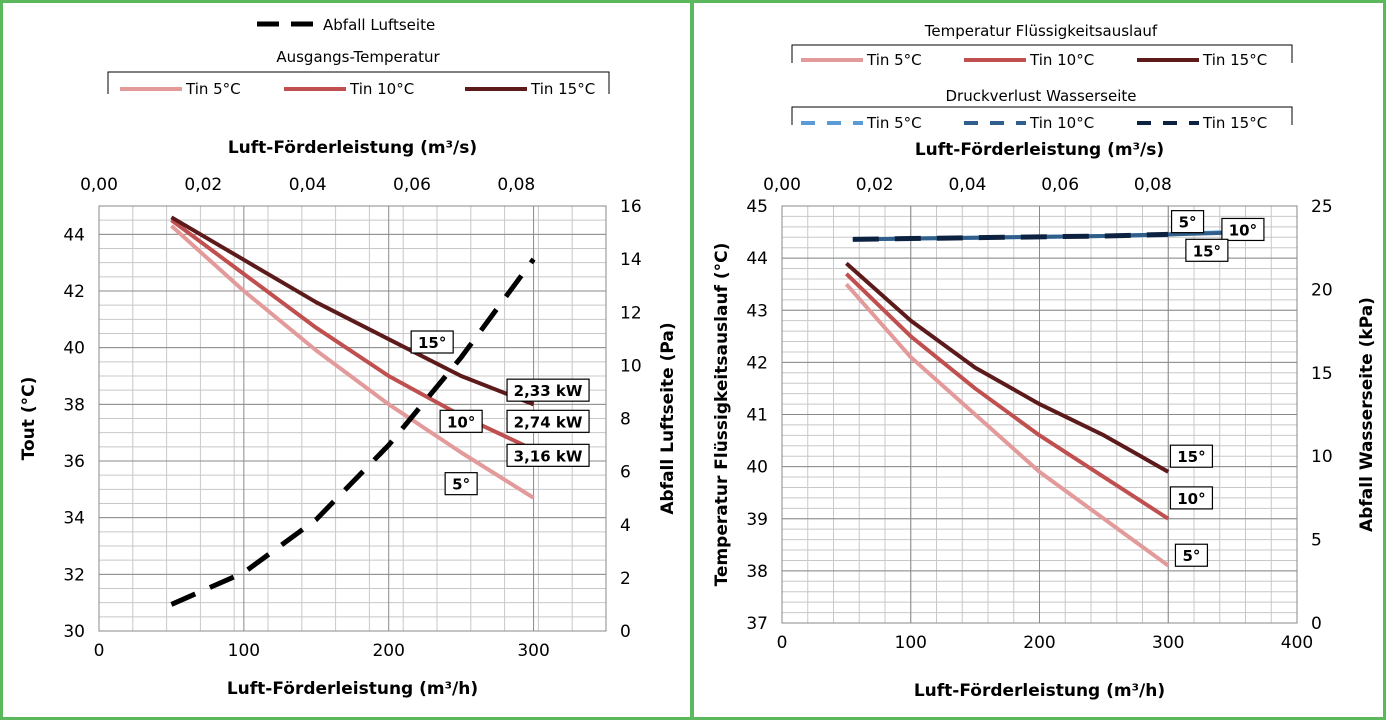  I want to click on y2-tick-label: 14, so click(631, 260).